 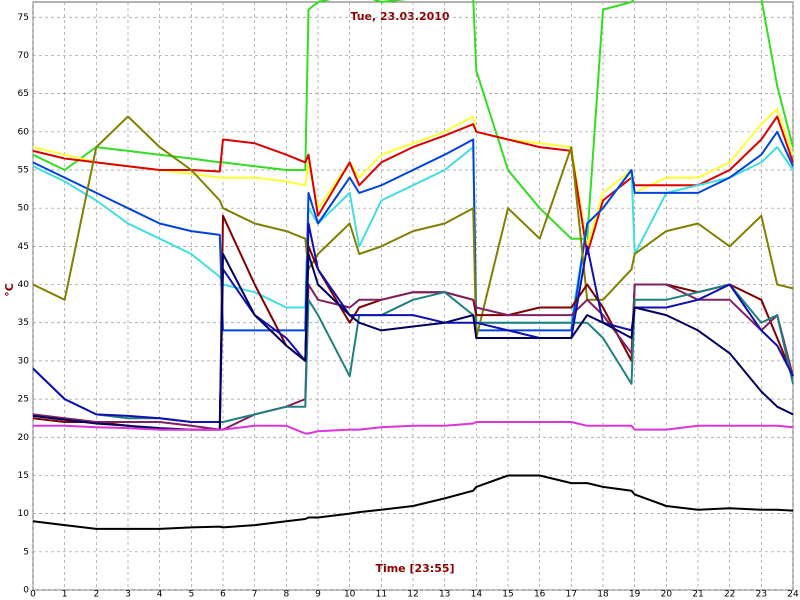 I want to click on x-tick-label: 19, so click(x=635, y=595).